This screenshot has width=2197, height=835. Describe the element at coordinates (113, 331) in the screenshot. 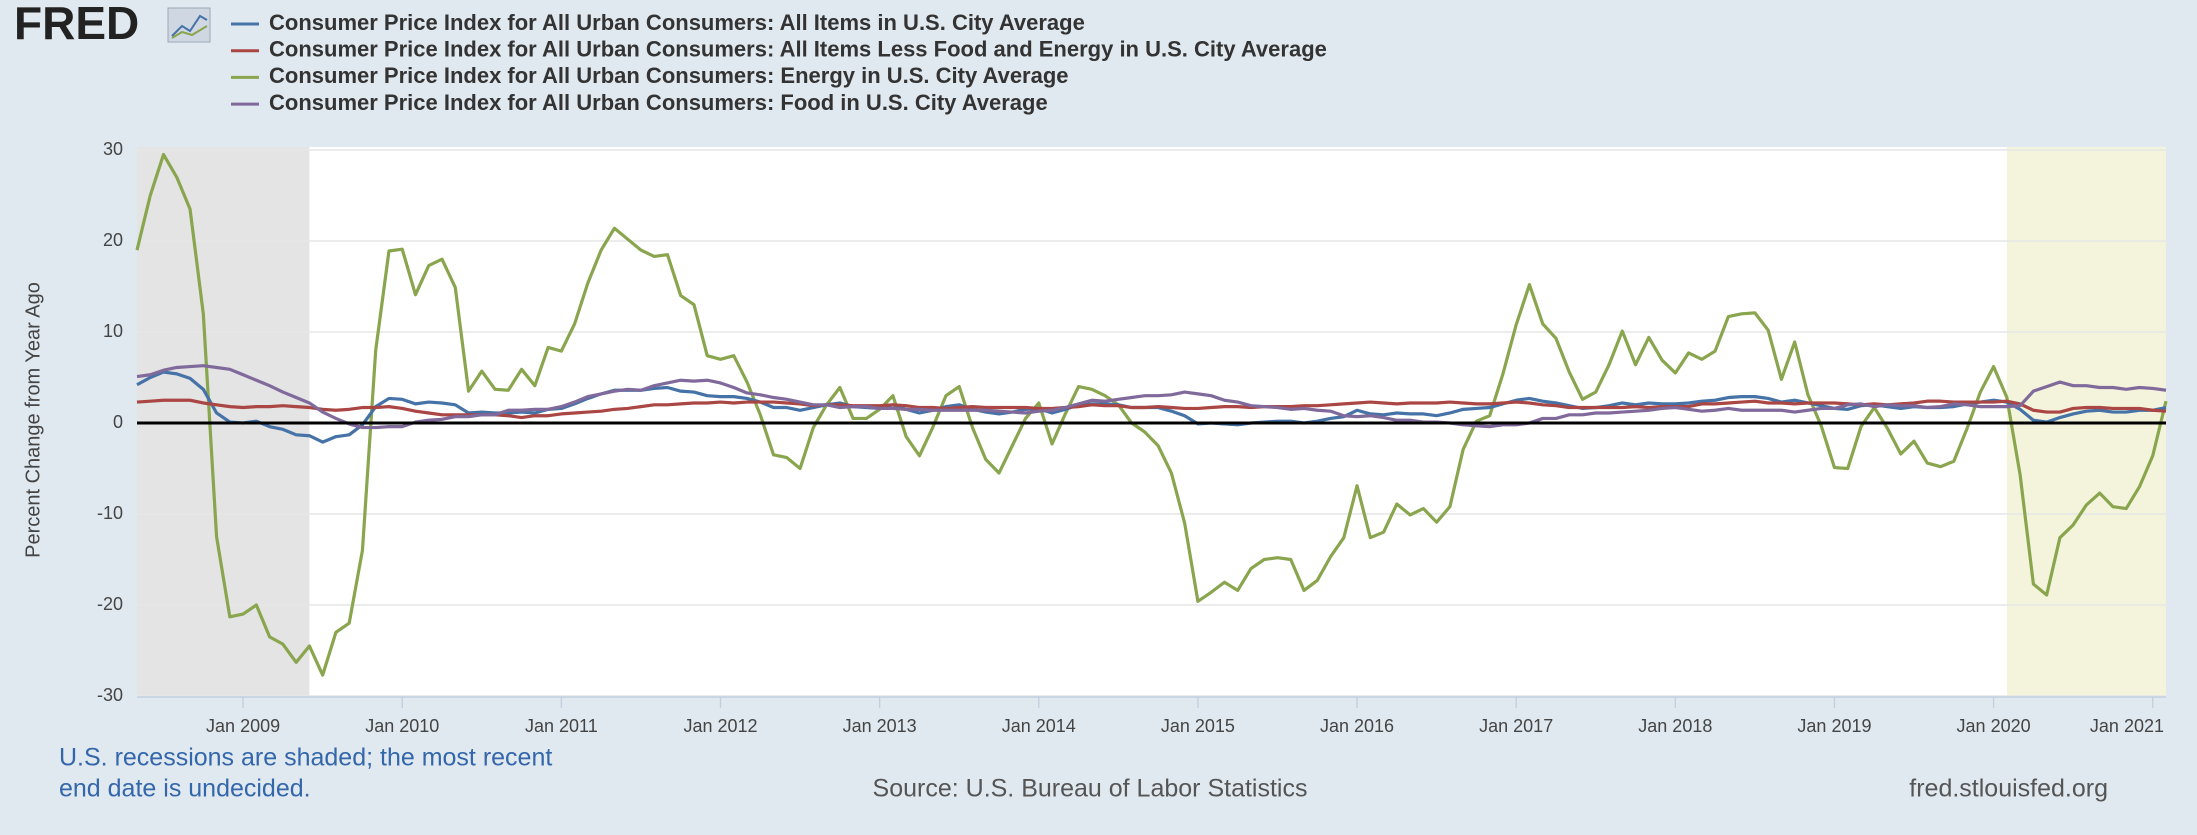

I see `y-tick-label: 10` at that location.